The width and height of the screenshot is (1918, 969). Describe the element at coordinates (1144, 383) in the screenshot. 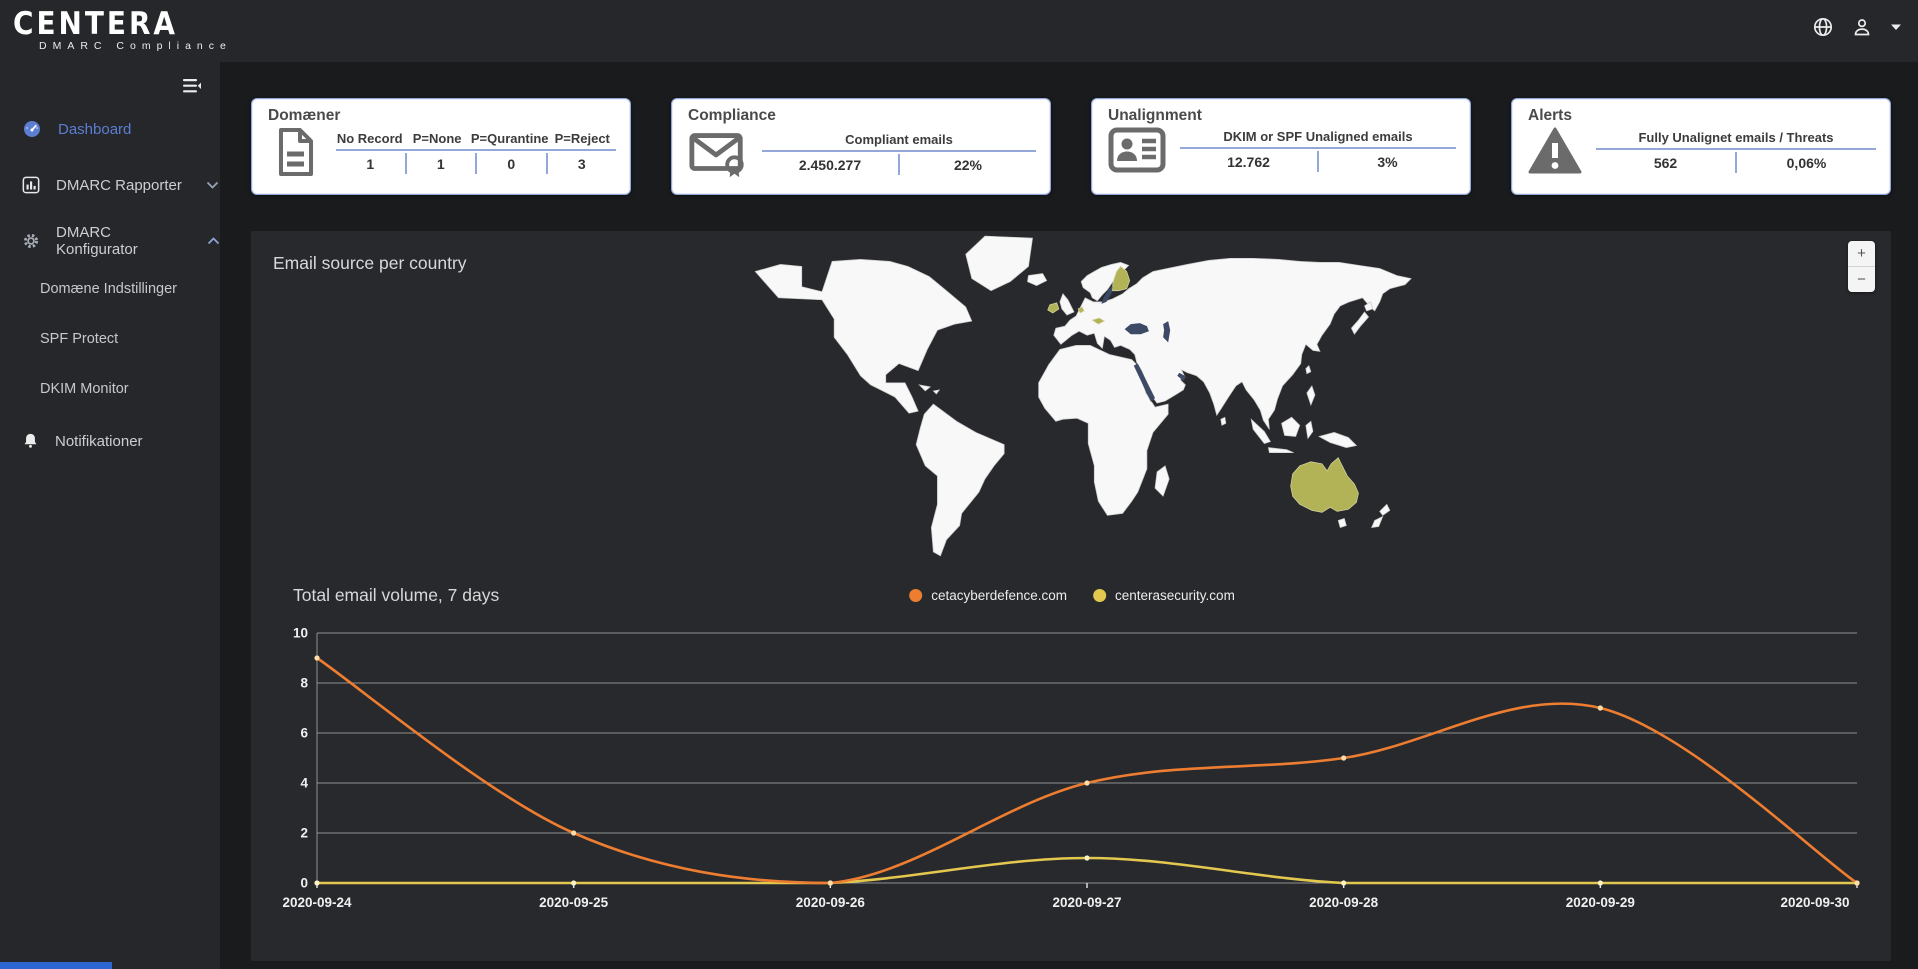

I see `map-sea-red` at that location.